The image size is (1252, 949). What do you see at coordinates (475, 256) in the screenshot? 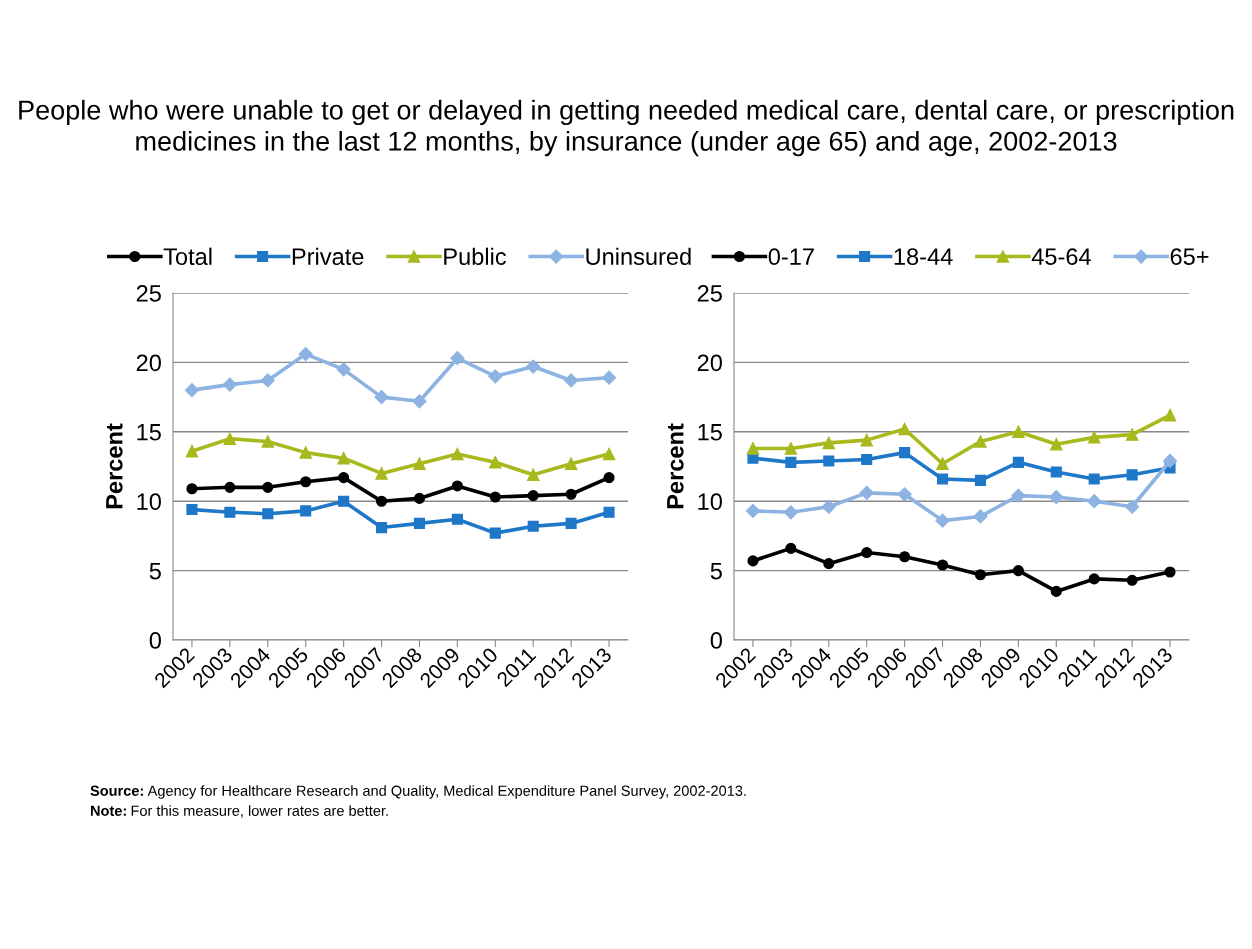
I see `legend-label: Public` at bounding box center [475, 256].